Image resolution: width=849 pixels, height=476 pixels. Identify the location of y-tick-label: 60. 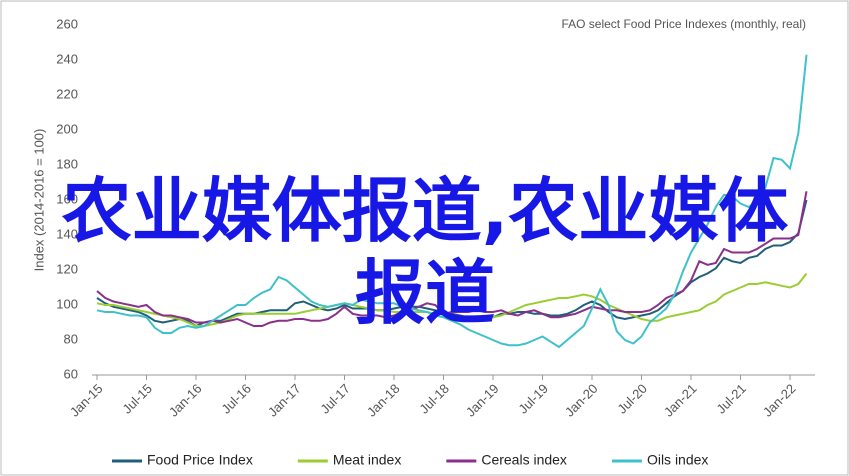
(71, 373).